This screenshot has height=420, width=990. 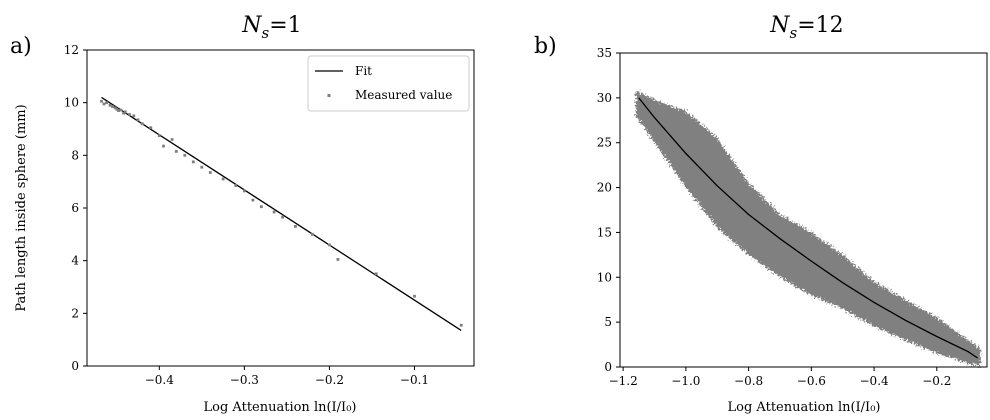 I want to click on panel-b-y-tick-label: 0, so click(x=608, y=367).